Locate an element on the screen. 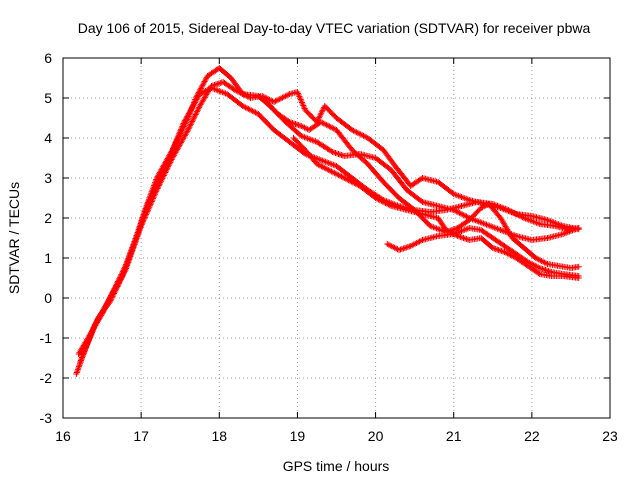 The height and width of the screenshot is (480, 640). y-tick-label: 5 is located at coordinates (48, 98).